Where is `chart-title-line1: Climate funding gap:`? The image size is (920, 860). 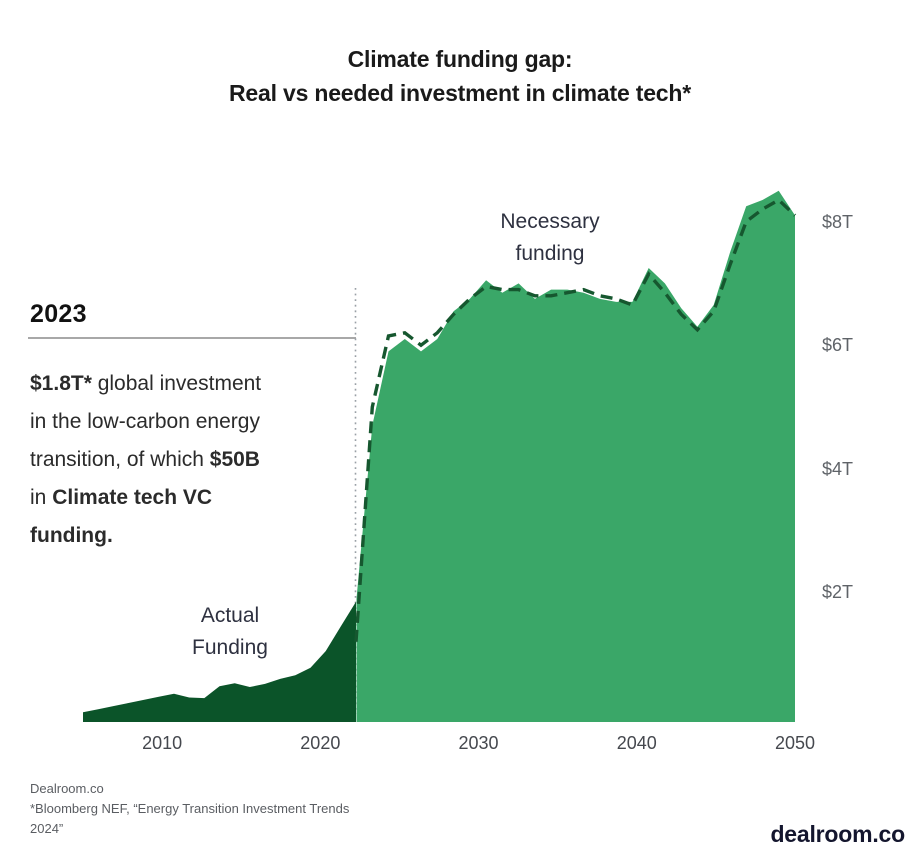
chart-title-line1: Climate funding gap: is located at coordinates (460, 59).